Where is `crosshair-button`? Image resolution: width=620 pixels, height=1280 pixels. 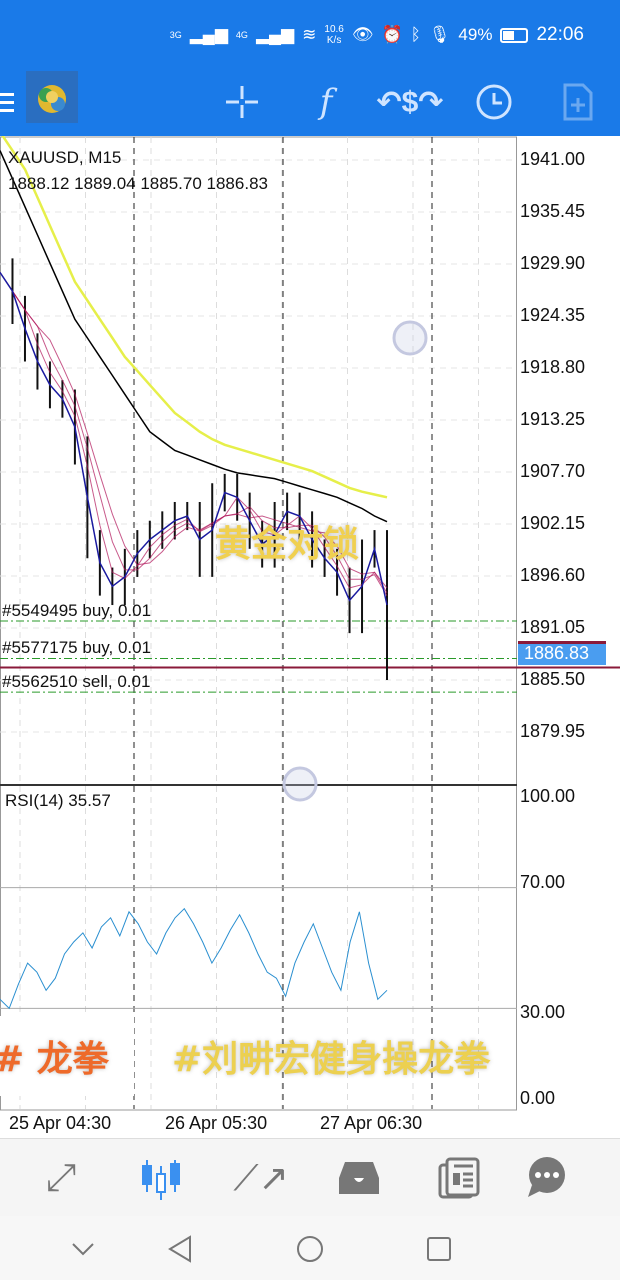
crosshair-button is located at coordinates (242, 102).